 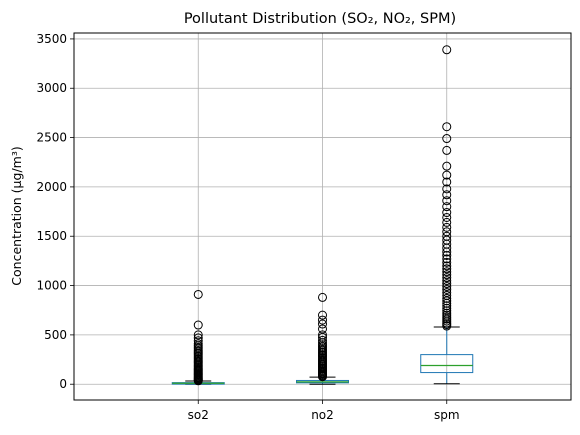 I want to click on x-tick-label-no2: no2, so click(x=322, y=415).